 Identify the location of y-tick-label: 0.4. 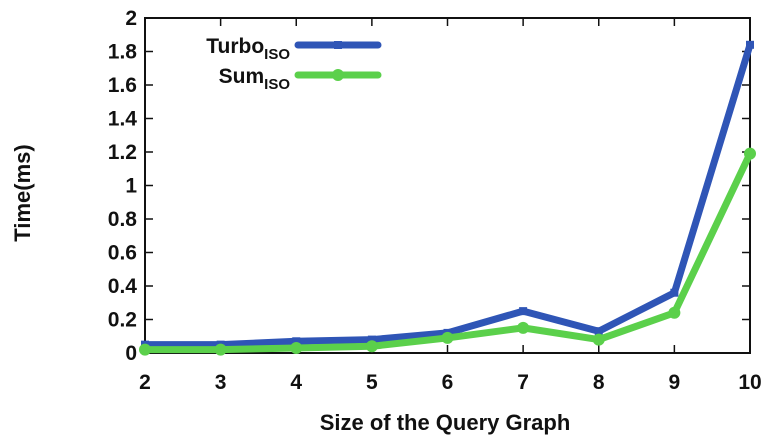
(123, 286).